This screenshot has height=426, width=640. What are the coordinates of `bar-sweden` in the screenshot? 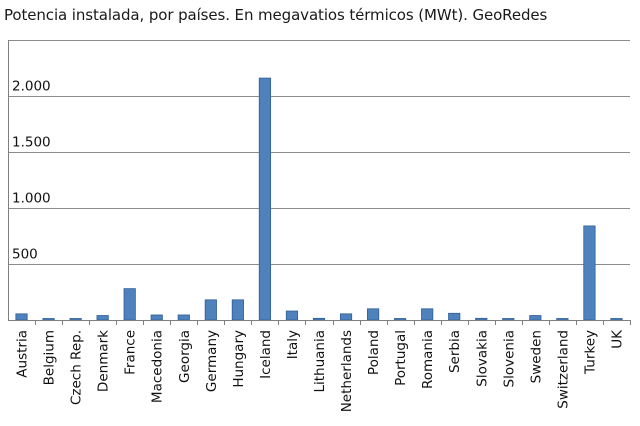 It's located at (535, 318).